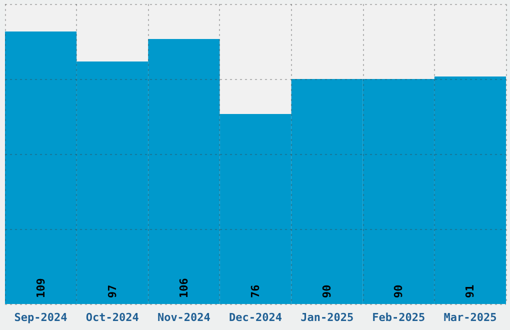  What do you see at coordinates (255, 291) in the screenshot?
I see `data-label: 76` at bounding box center [255, 291].